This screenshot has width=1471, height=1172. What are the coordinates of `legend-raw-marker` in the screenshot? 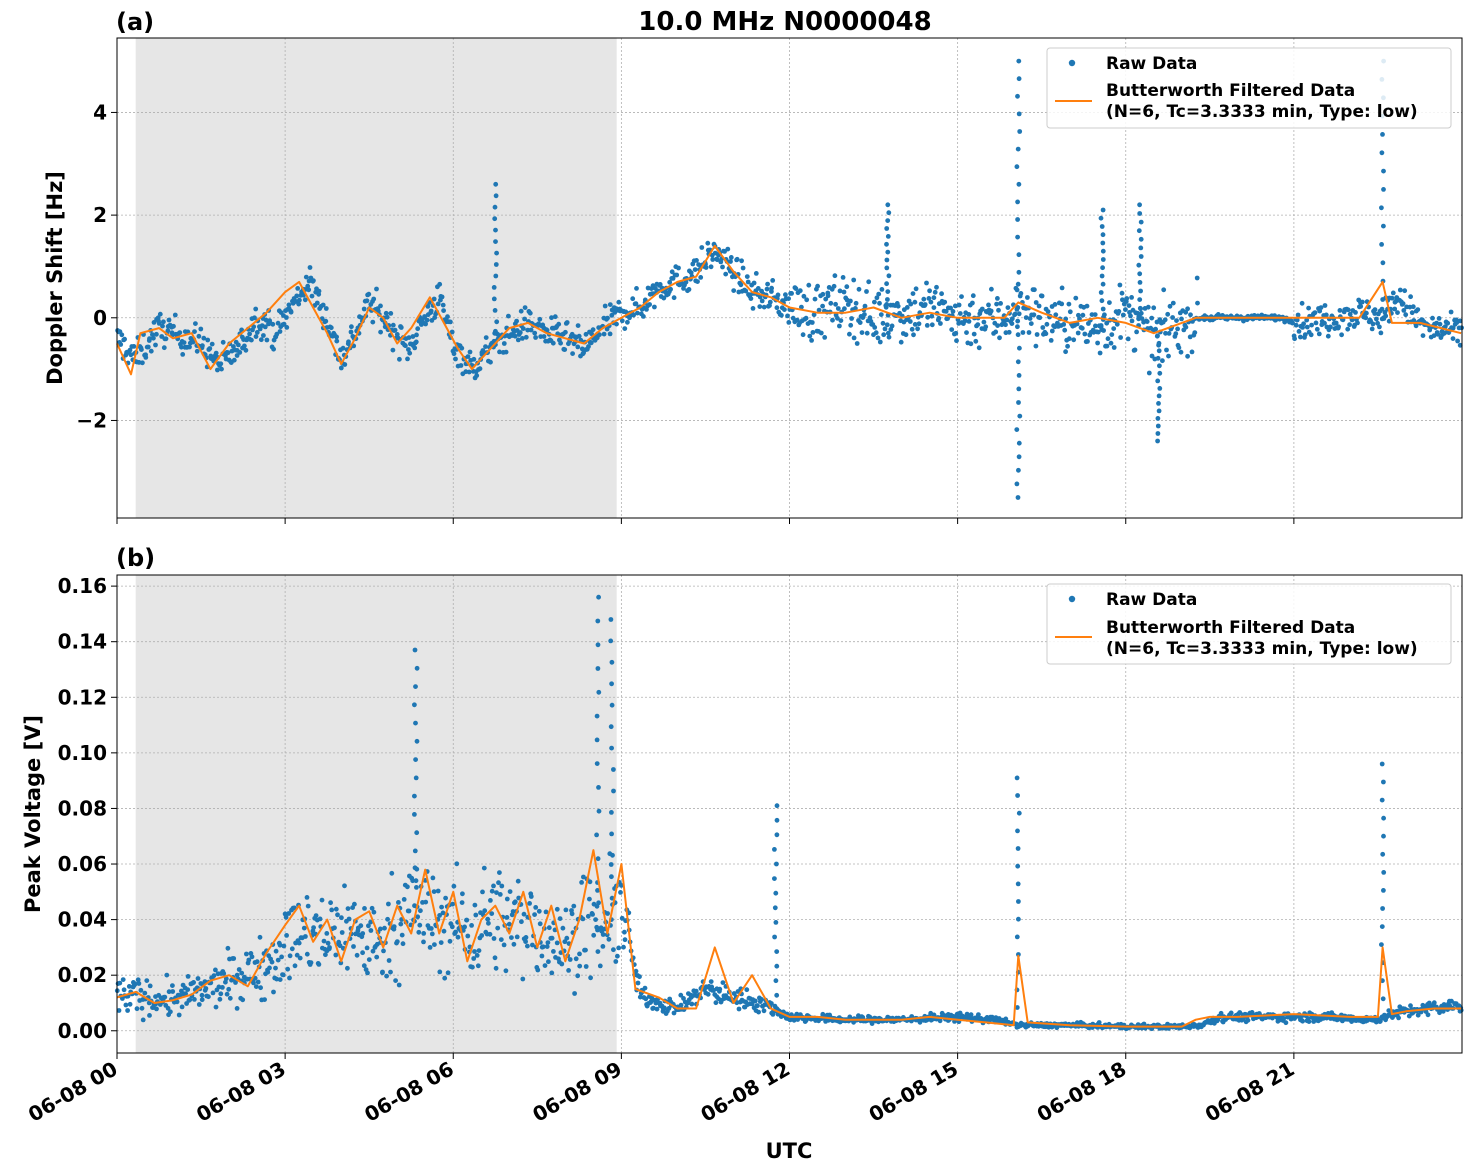 It's located at (1072, 599).